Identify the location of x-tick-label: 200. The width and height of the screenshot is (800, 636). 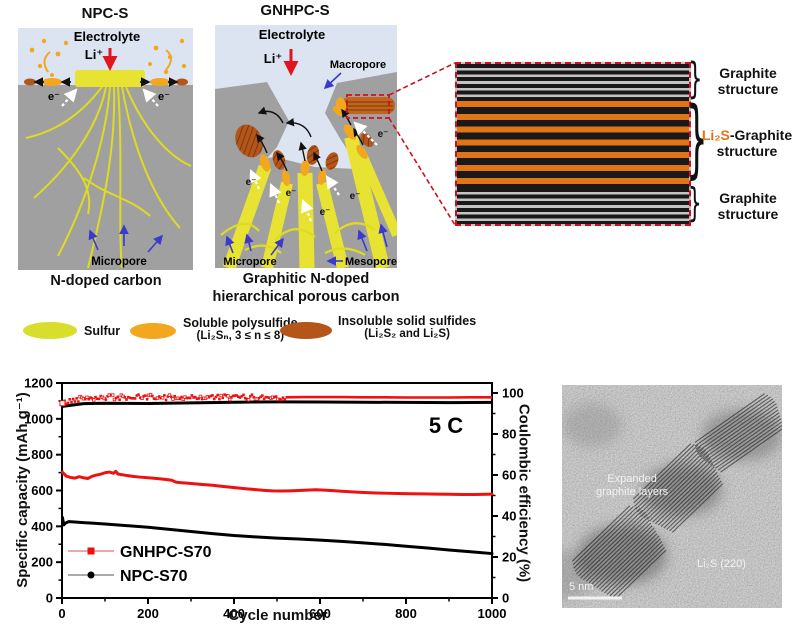
(148, 613).